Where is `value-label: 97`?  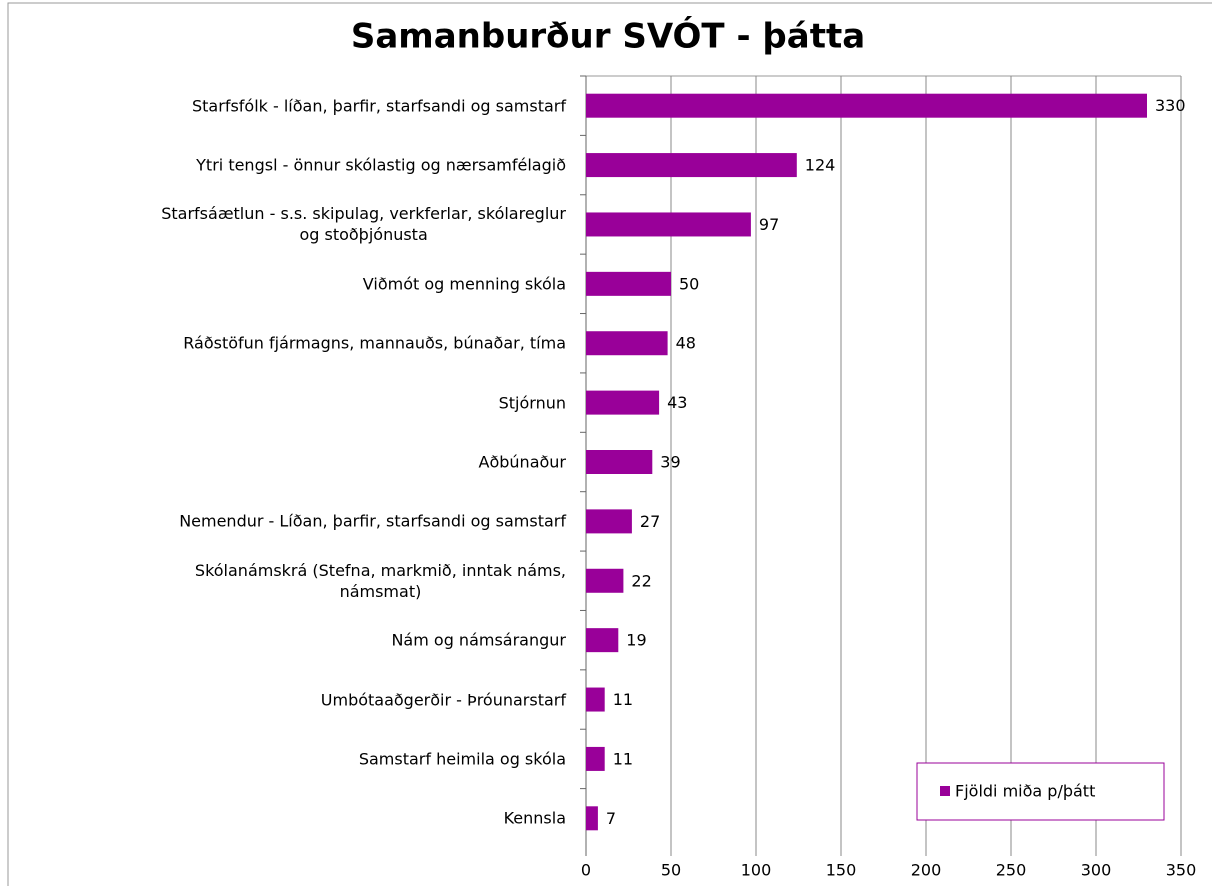
value-label: 97 is located at coordinates (769, 224).